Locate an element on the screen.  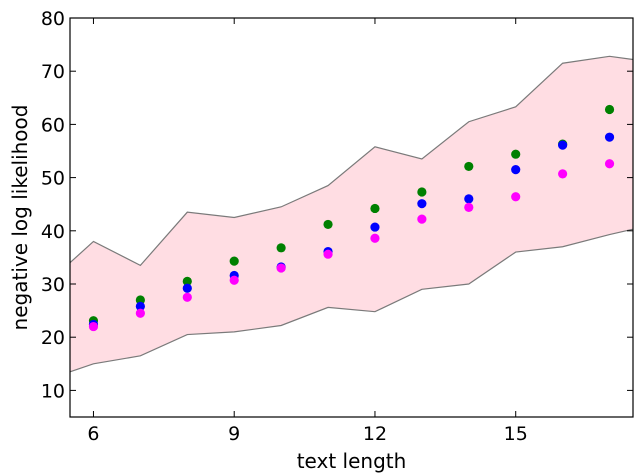
y-tick-label: 50 is located at coordinates (53, 179).